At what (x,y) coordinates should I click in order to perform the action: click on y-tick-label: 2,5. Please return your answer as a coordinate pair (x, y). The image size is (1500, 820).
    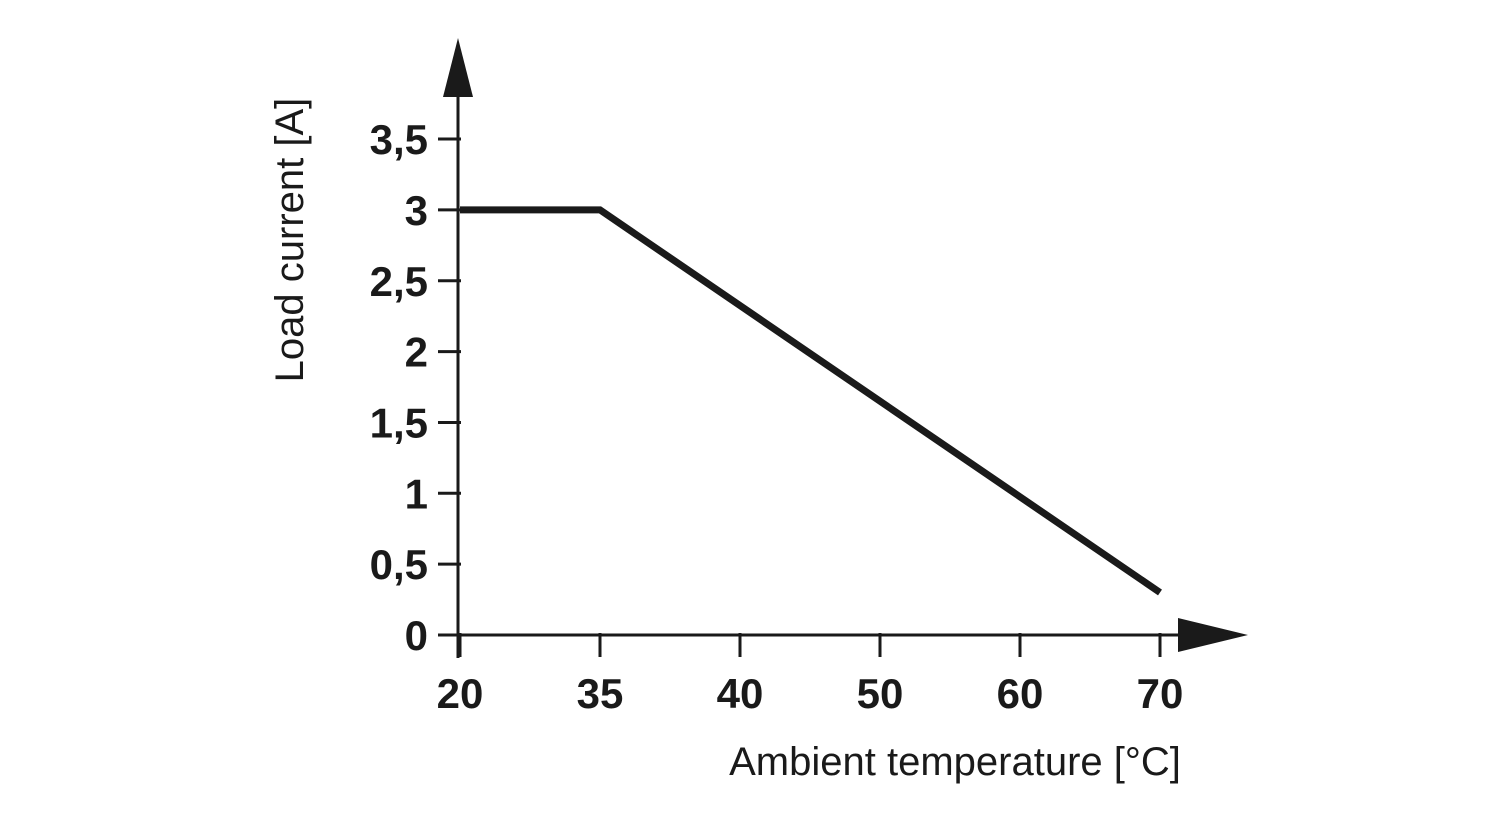
    Looking at the image, I should click on (399, 281).